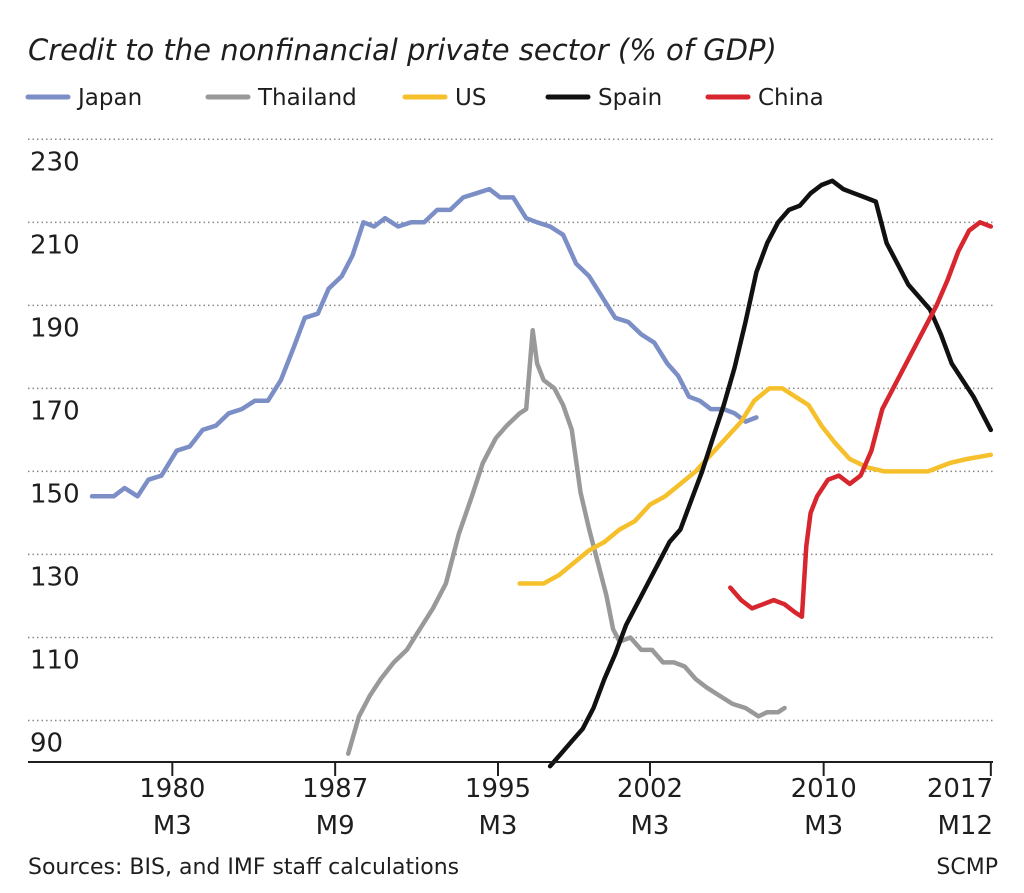 The width and height of the screenshot is (1024, 893). I want to click on legend-item-china: China, so click(764, 98).